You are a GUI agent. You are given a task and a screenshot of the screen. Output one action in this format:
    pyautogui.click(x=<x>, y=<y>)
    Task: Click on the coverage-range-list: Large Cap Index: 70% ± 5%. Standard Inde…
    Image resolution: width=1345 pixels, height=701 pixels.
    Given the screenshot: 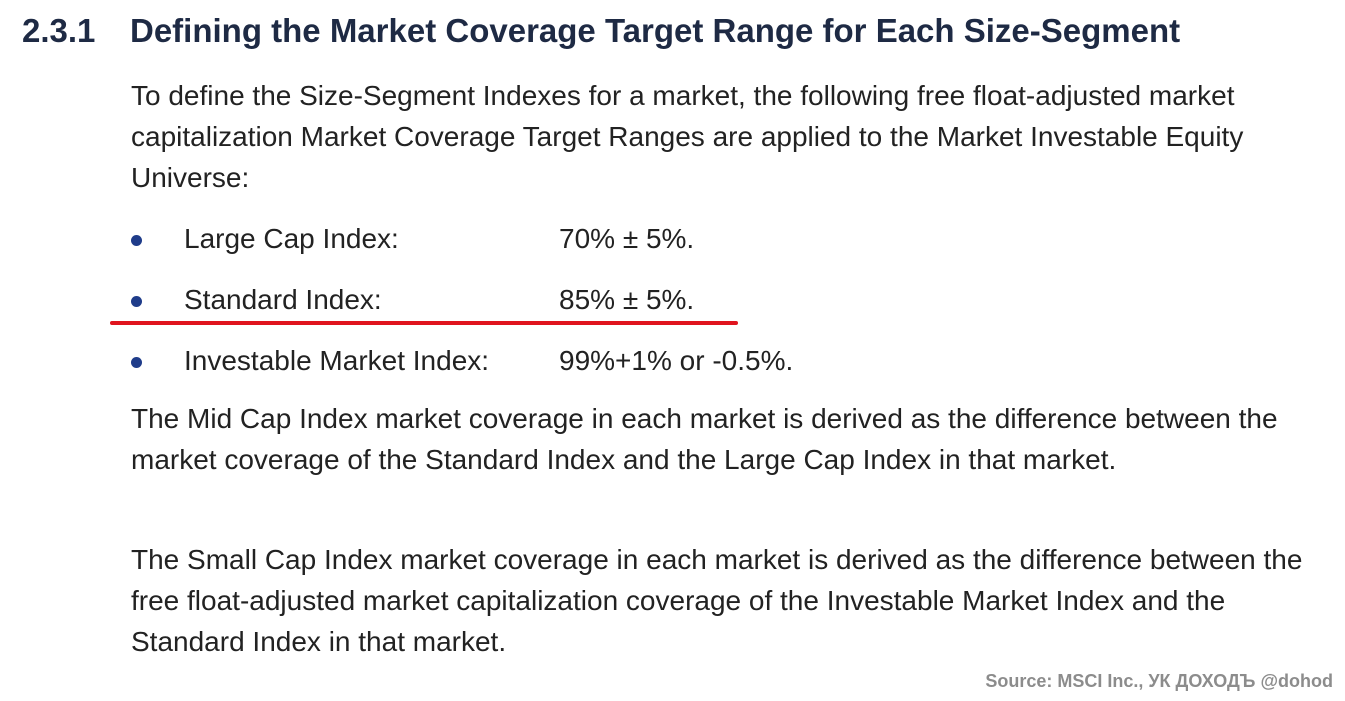 What is the action you would take?
    pyautogui.click(x=462, y=309)
    